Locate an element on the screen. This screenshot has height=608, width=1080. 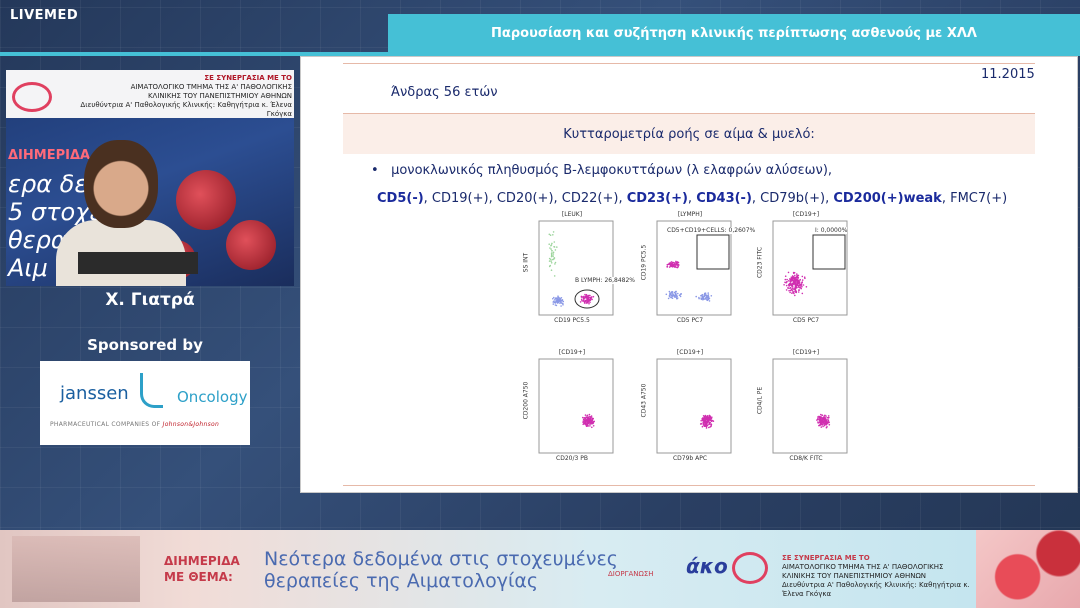
organizer-logo: άκο is located at coordinates (707, 566).